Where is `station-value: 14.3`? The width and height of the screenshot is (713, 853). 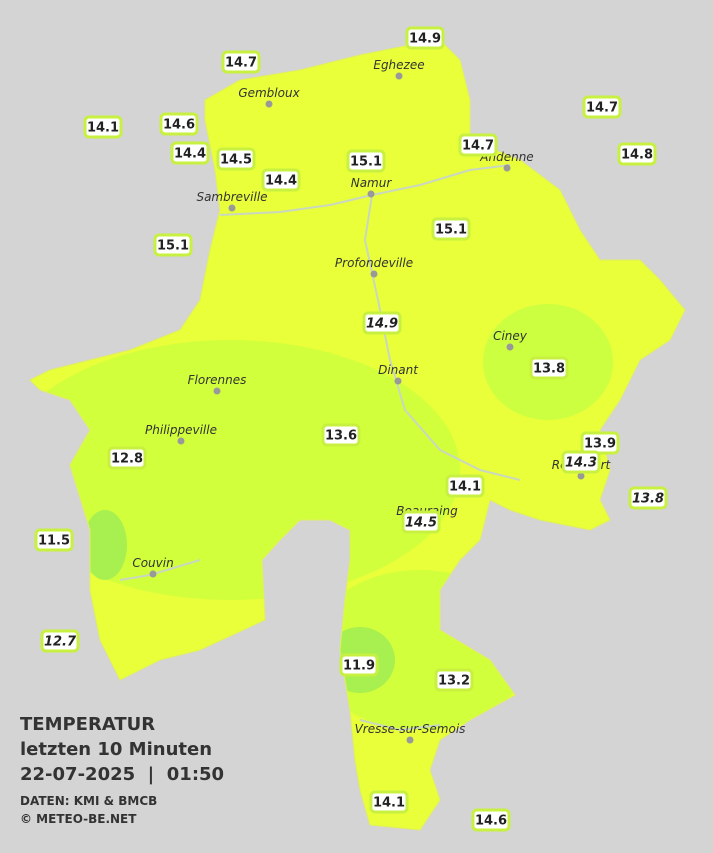 station-value: 14.3 is located at coordinates (581, 463).